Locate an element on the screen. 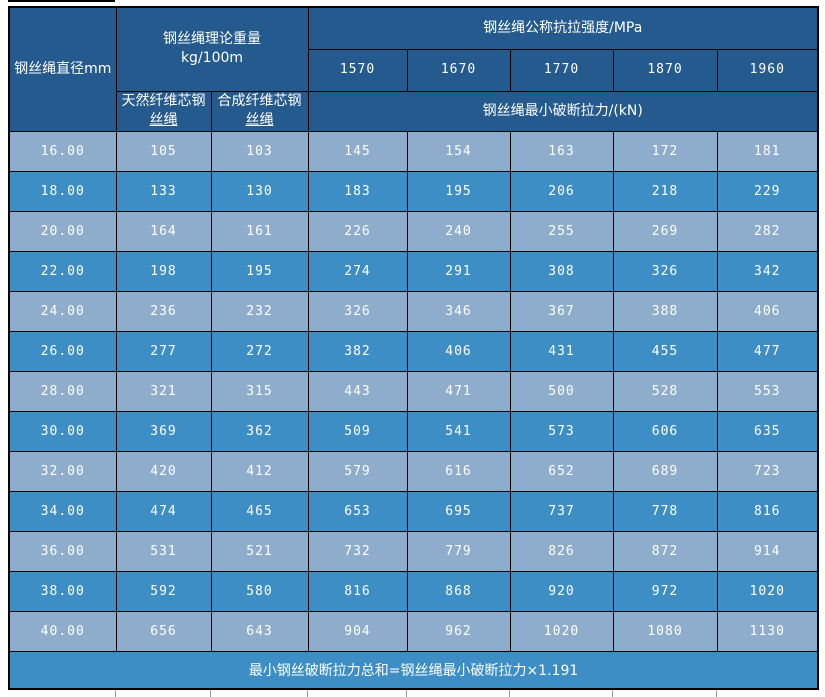  cell-force-1870: 455 is located at coordinates (665, 351).